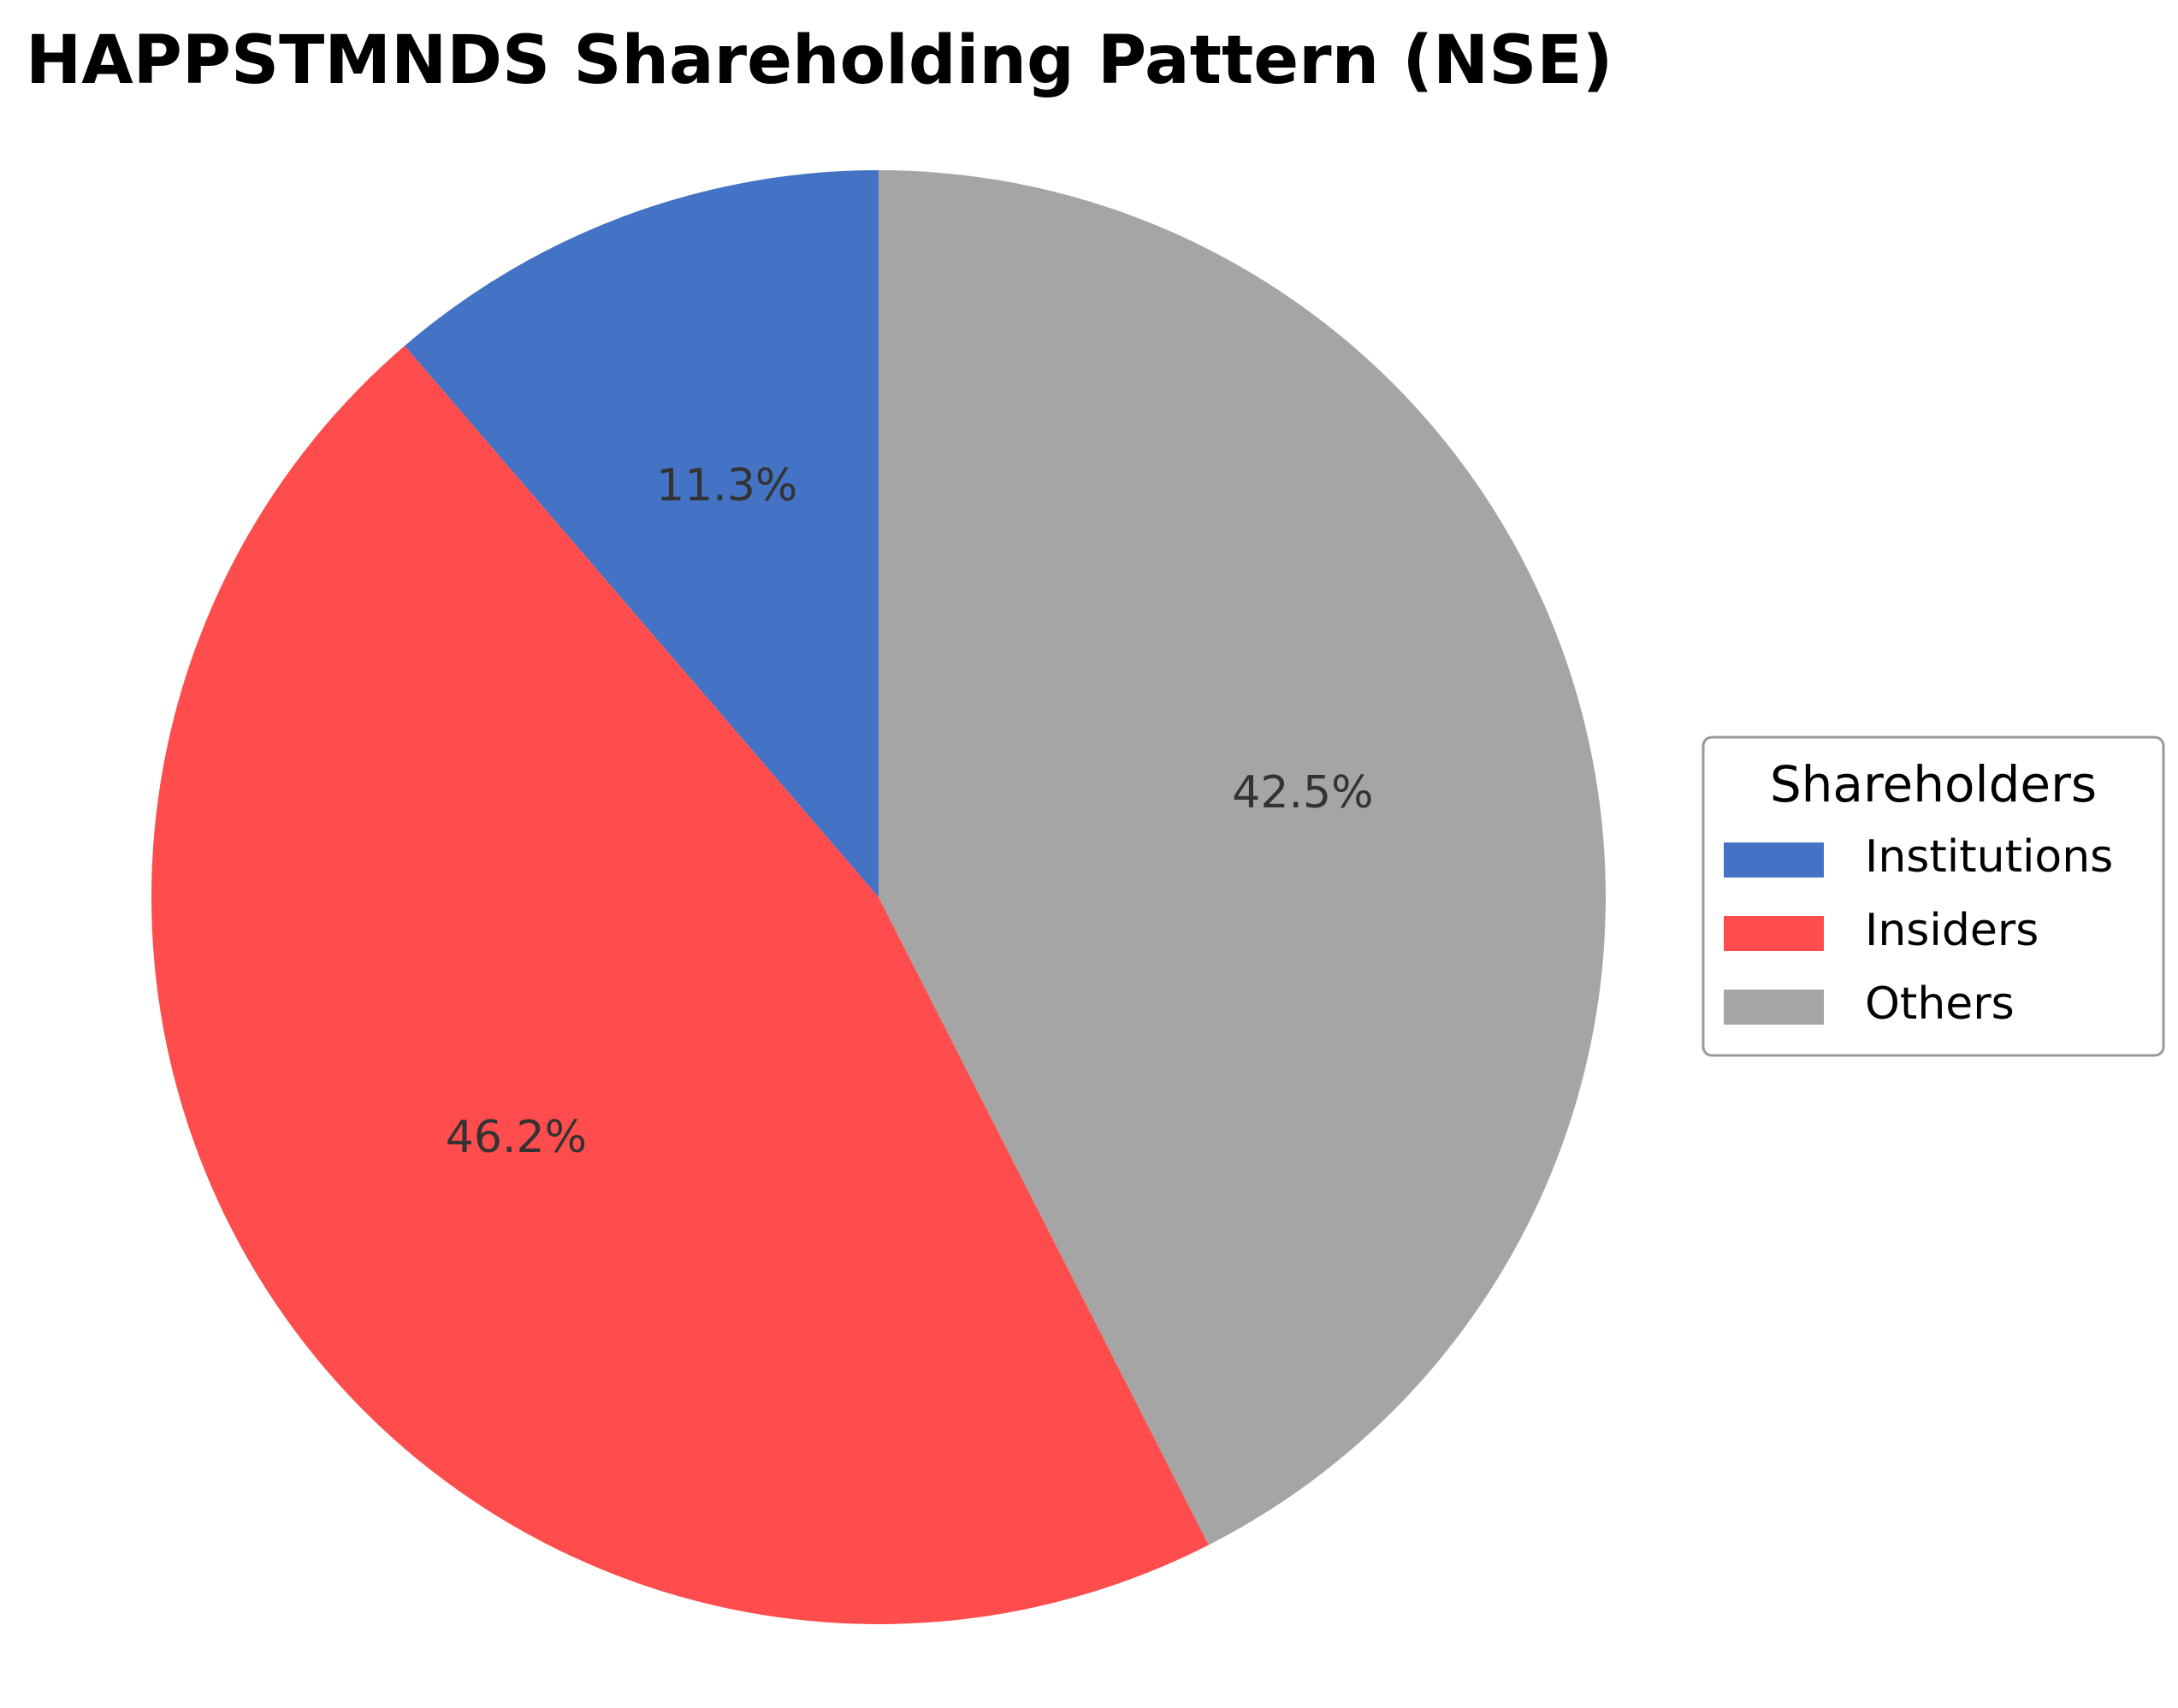 The height and width of the screenshot is (1708, 2178). Describe the element at coordinates (1933, 784) in the screenshot. I see `legend-title: Shareholders` at that location.